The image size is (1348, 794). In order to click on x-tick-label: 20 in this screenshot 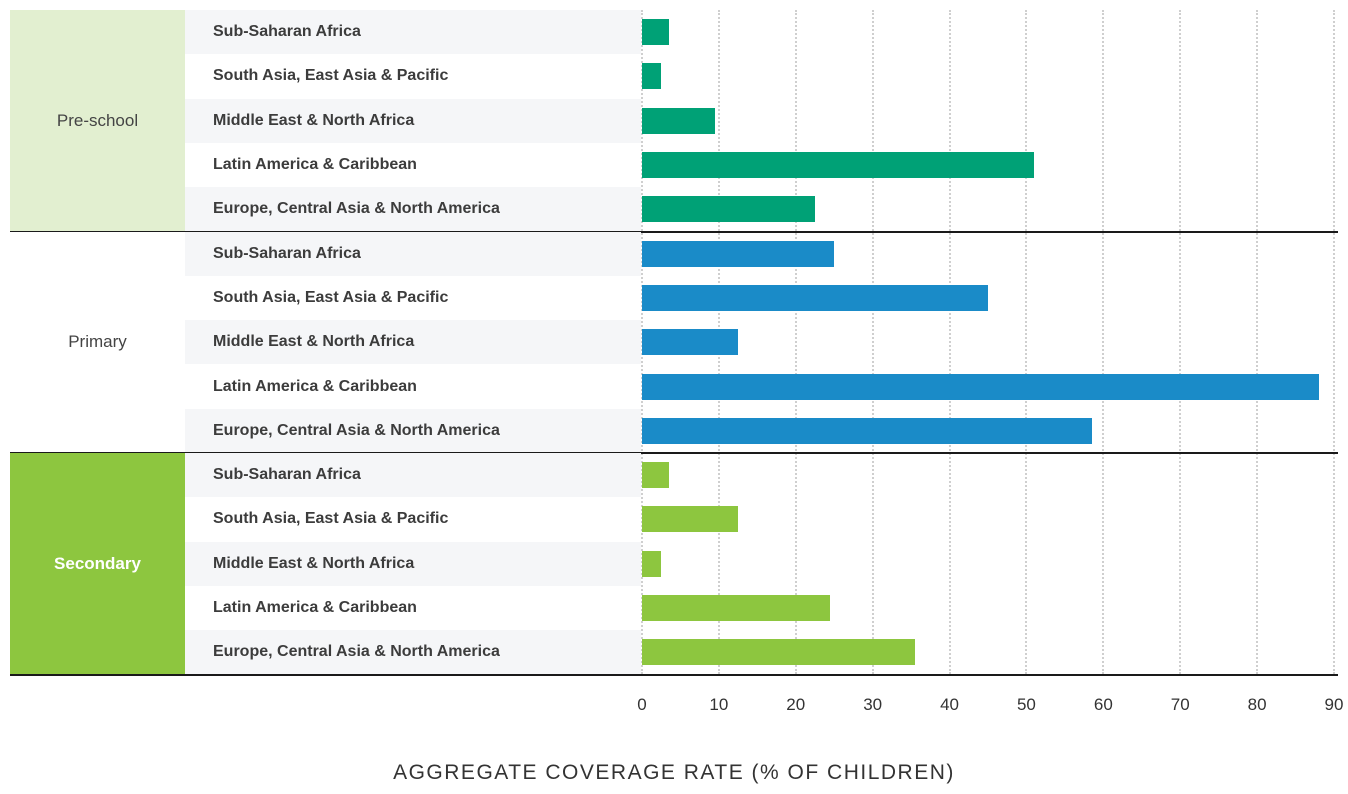, I will do `click(796, 704)`.